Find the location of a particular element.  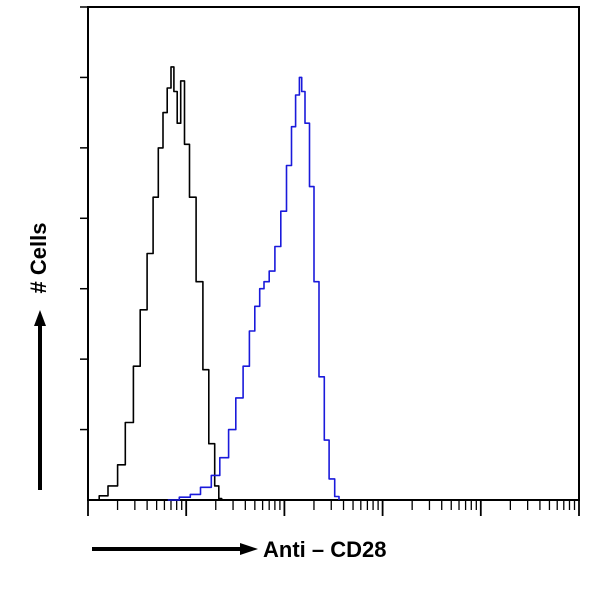

x-axis-ticks is located at coordinates (333, 508).